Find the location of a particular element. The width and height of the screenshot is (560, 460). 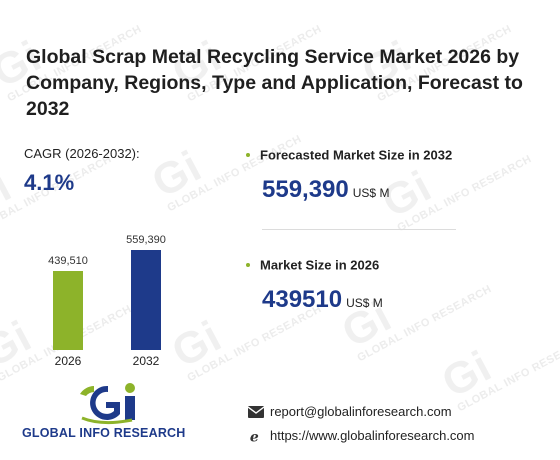

cagr-value: 4.1% is located at coordinates (49, 182).